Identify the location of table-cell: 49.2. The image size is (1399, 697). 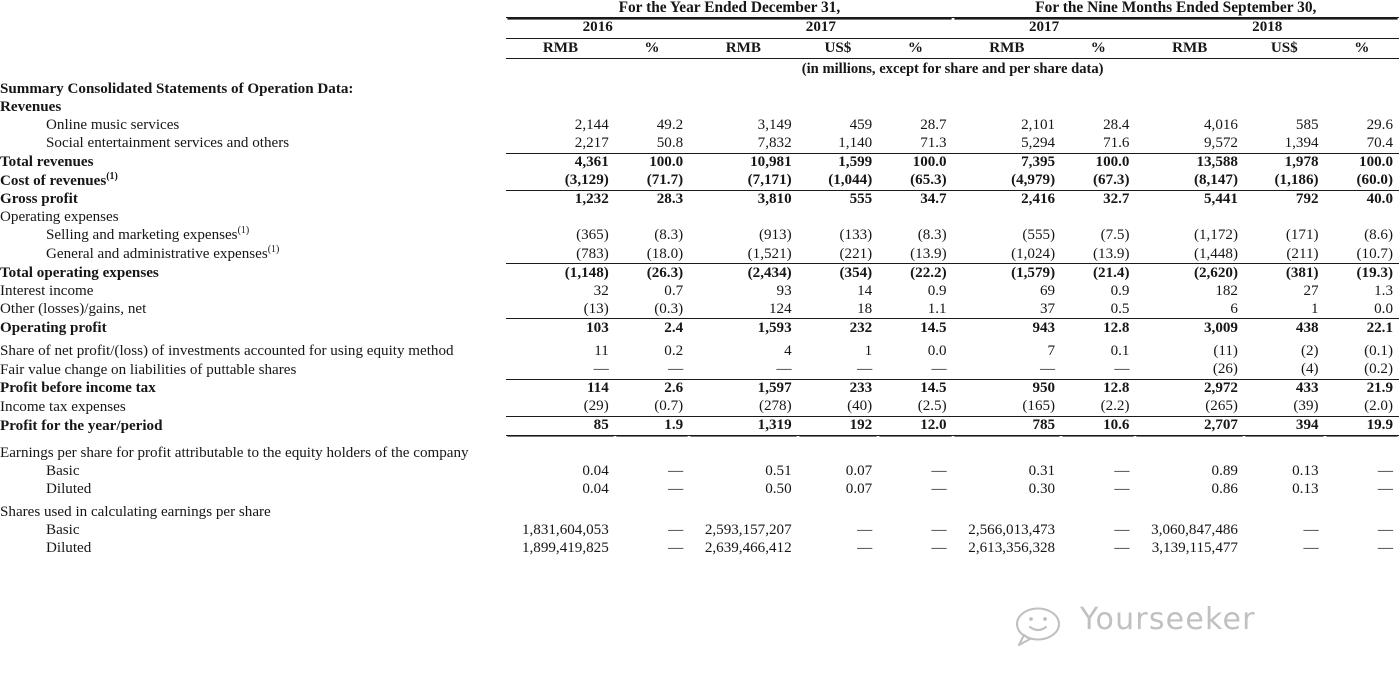
(670, 124).